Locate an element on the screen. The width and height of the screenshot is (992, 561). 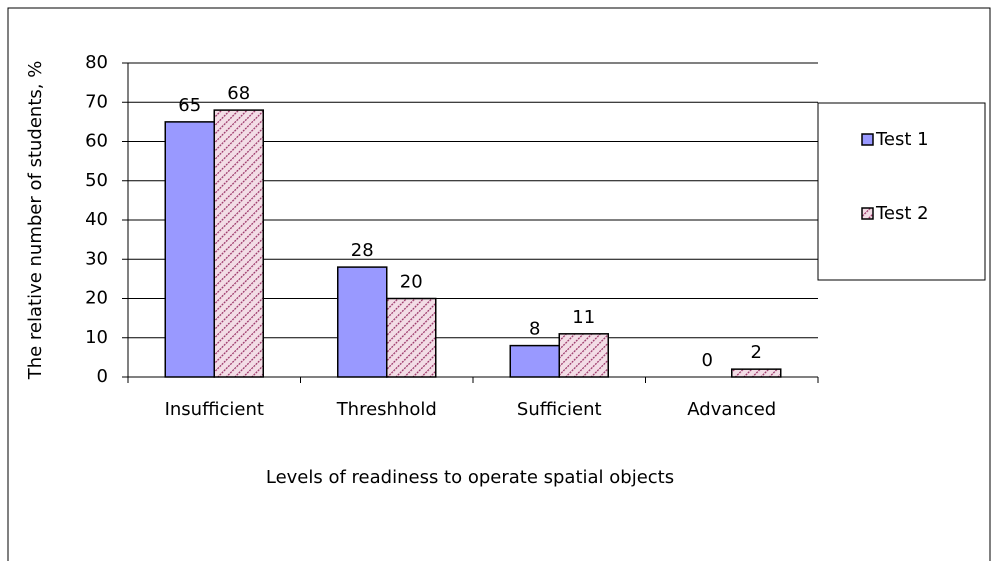
value-label: 68 is located at coordinates (238, 93).